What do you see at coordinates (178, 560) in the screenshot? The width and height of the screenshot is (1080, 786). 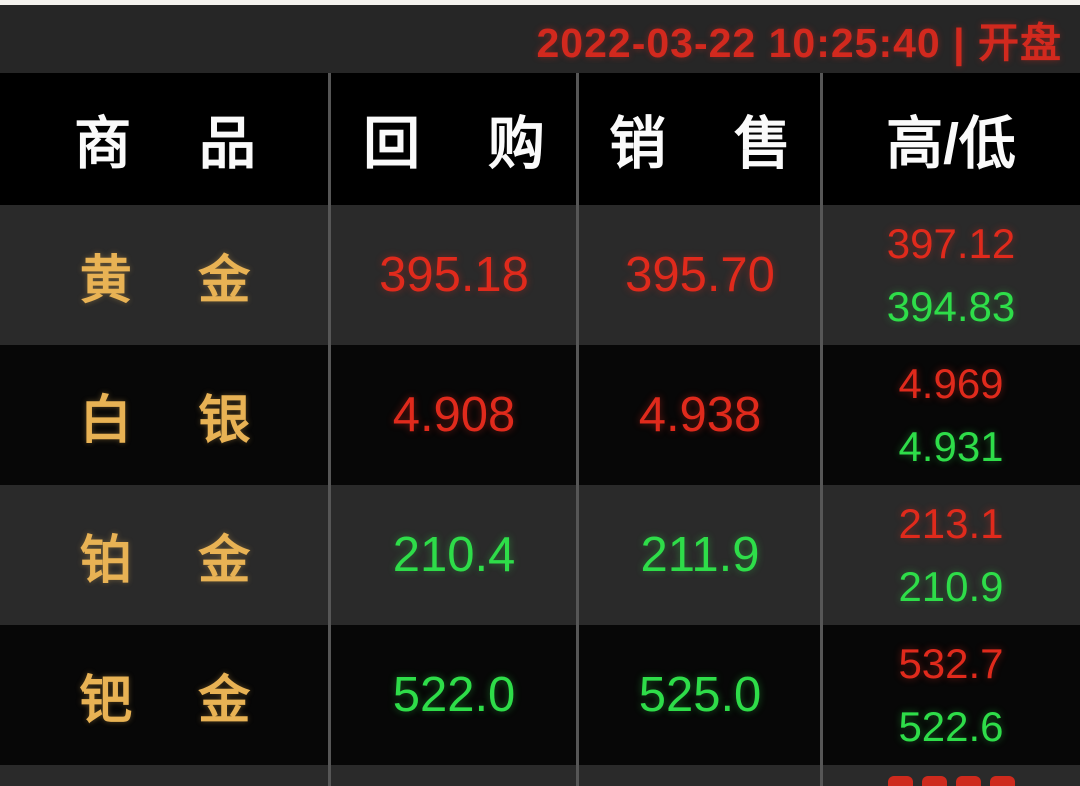 I see `commodity-name: 铂 金` at bounding box center [178, 560].